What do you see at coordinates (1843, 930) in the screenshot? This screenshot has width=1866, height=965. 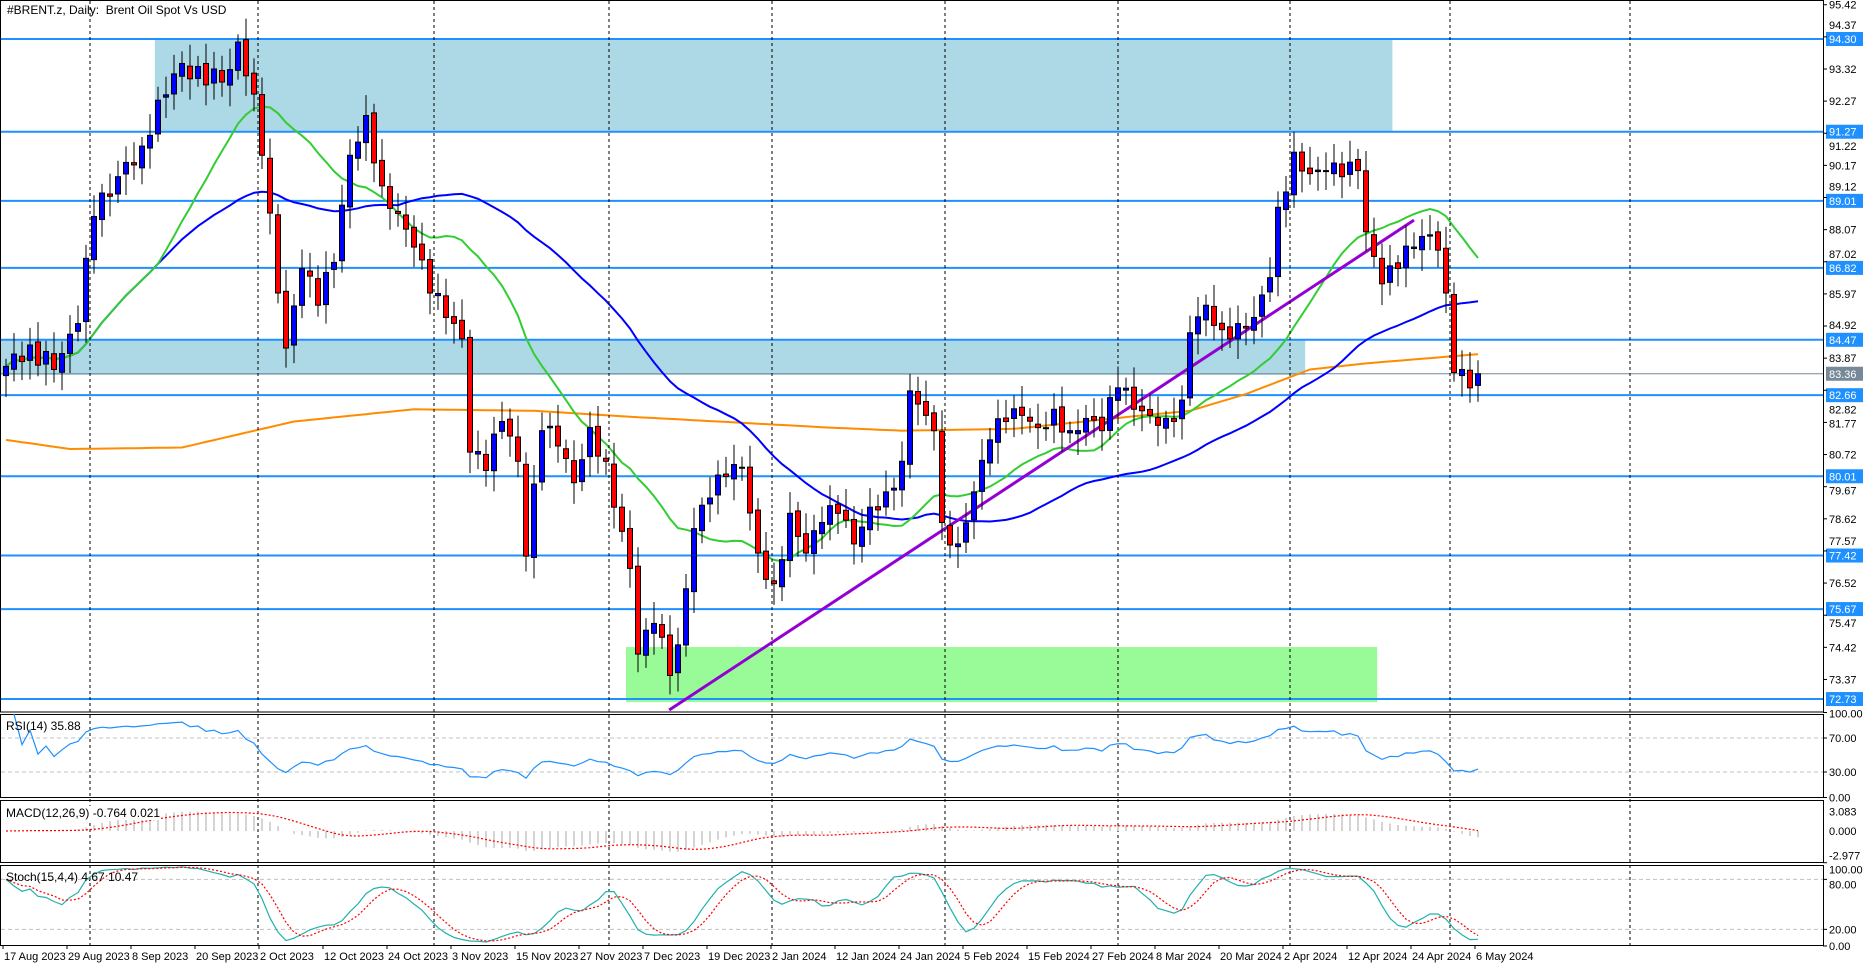 I see `stoch-tick-label: 20.00` at bounding box center [1843, 930].